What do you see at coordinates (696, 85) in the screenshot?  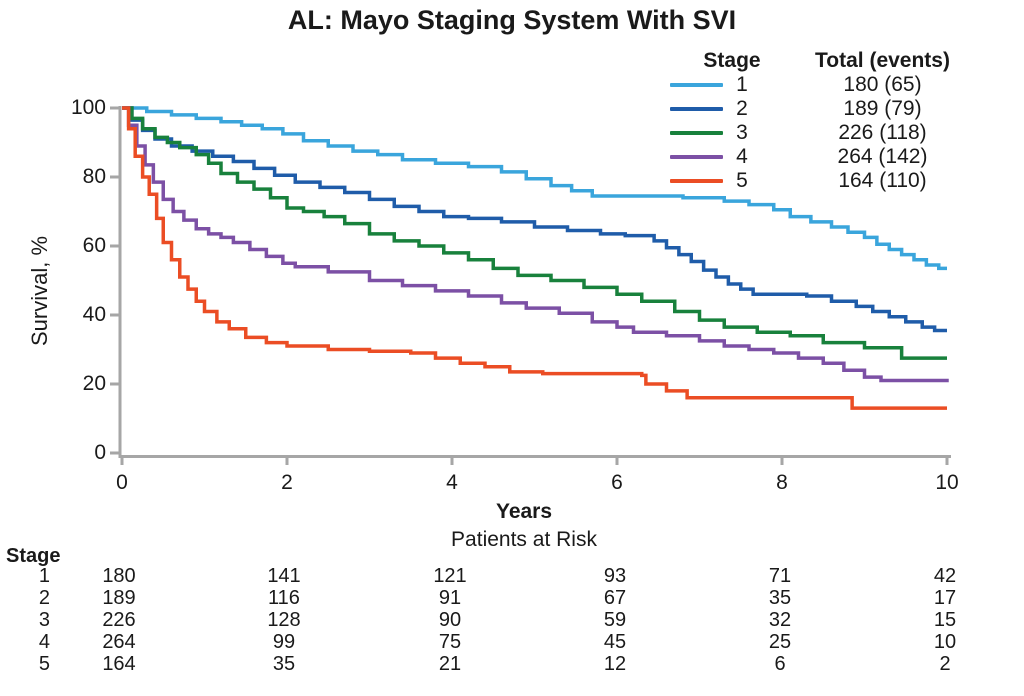 I see `legend-line-stage-1-swatch` at bounding box center [696, 85].